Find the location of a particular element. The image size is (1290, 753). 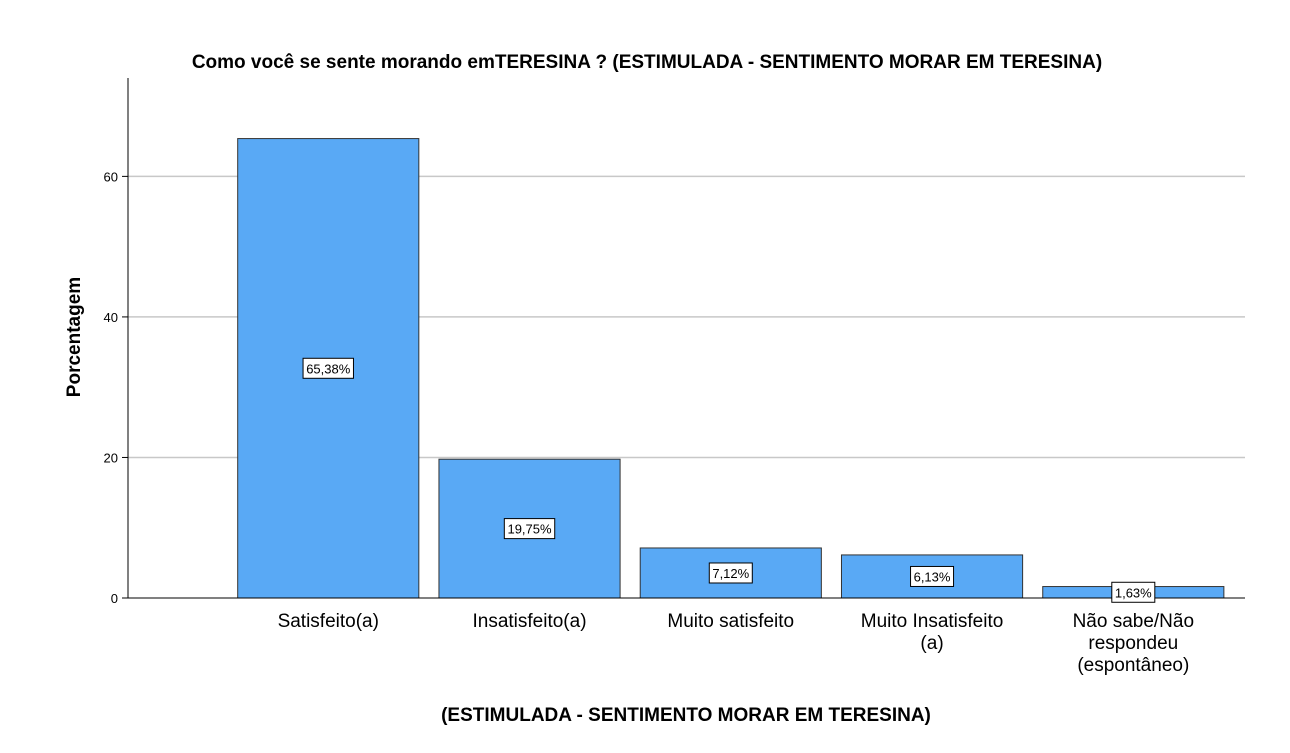

data-label-text: 65,38% is located at coordinates (328, 368).